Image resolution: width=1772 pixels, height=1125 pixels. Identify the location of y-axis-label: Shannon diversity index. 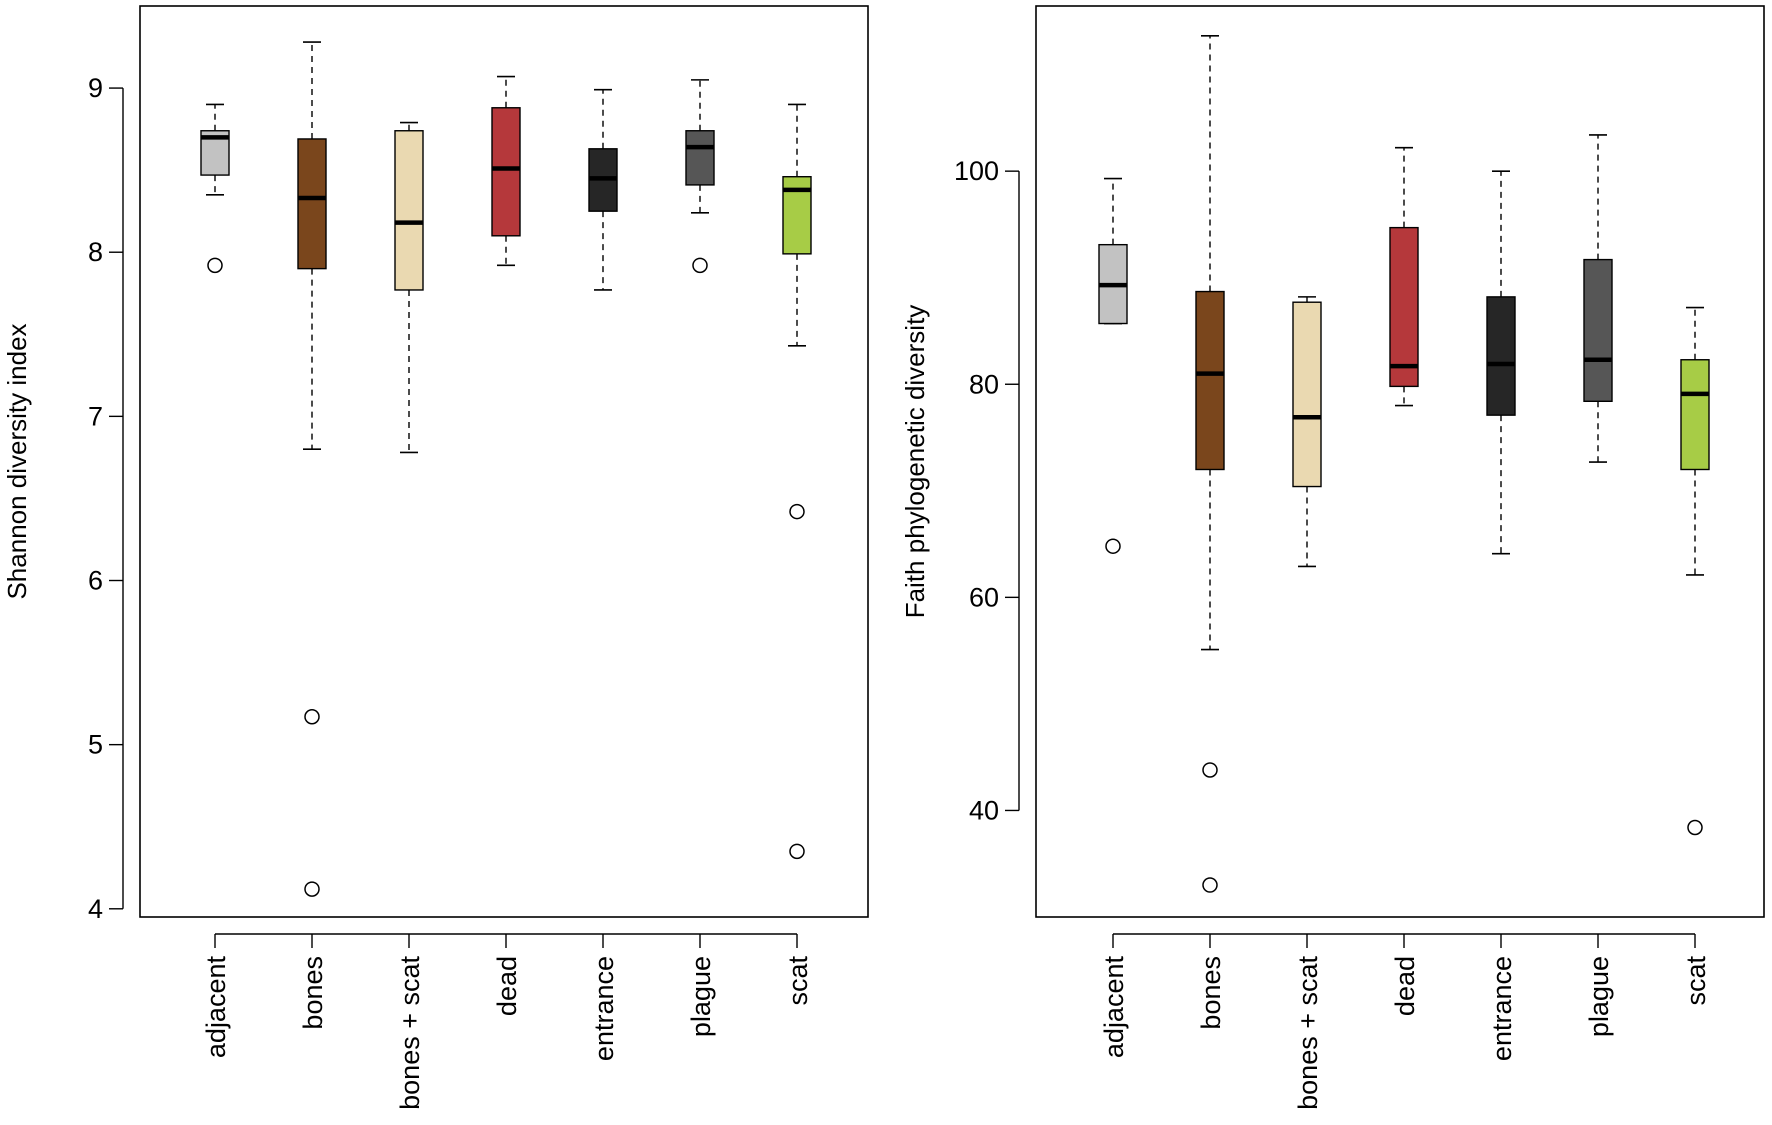
(17, 461).